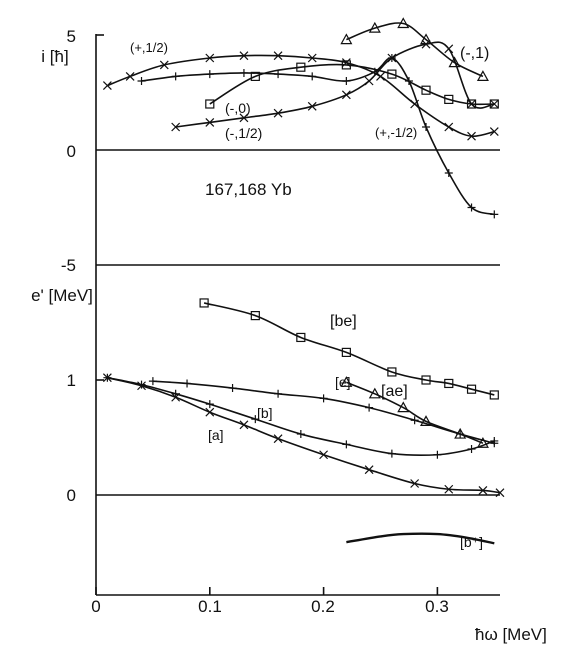  Describe the element at coordinates (394, 391) in the screenshot. I see `series-label: [ae]` at that location.